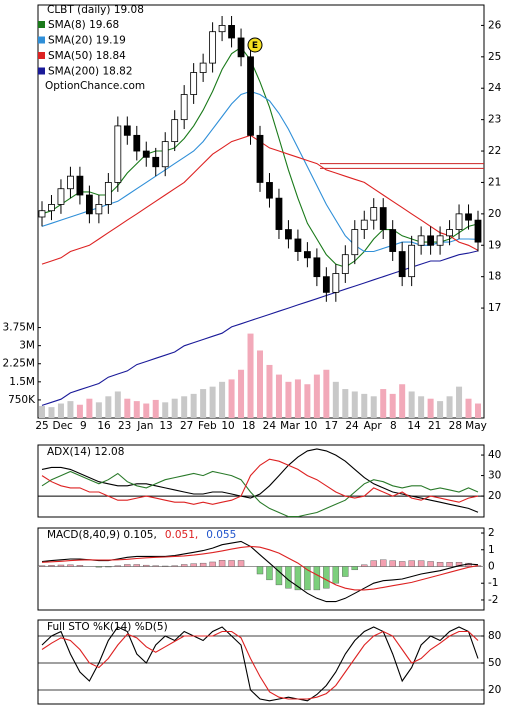  I want to click on volume-tick-label: 2.25M, so click(19, 364).